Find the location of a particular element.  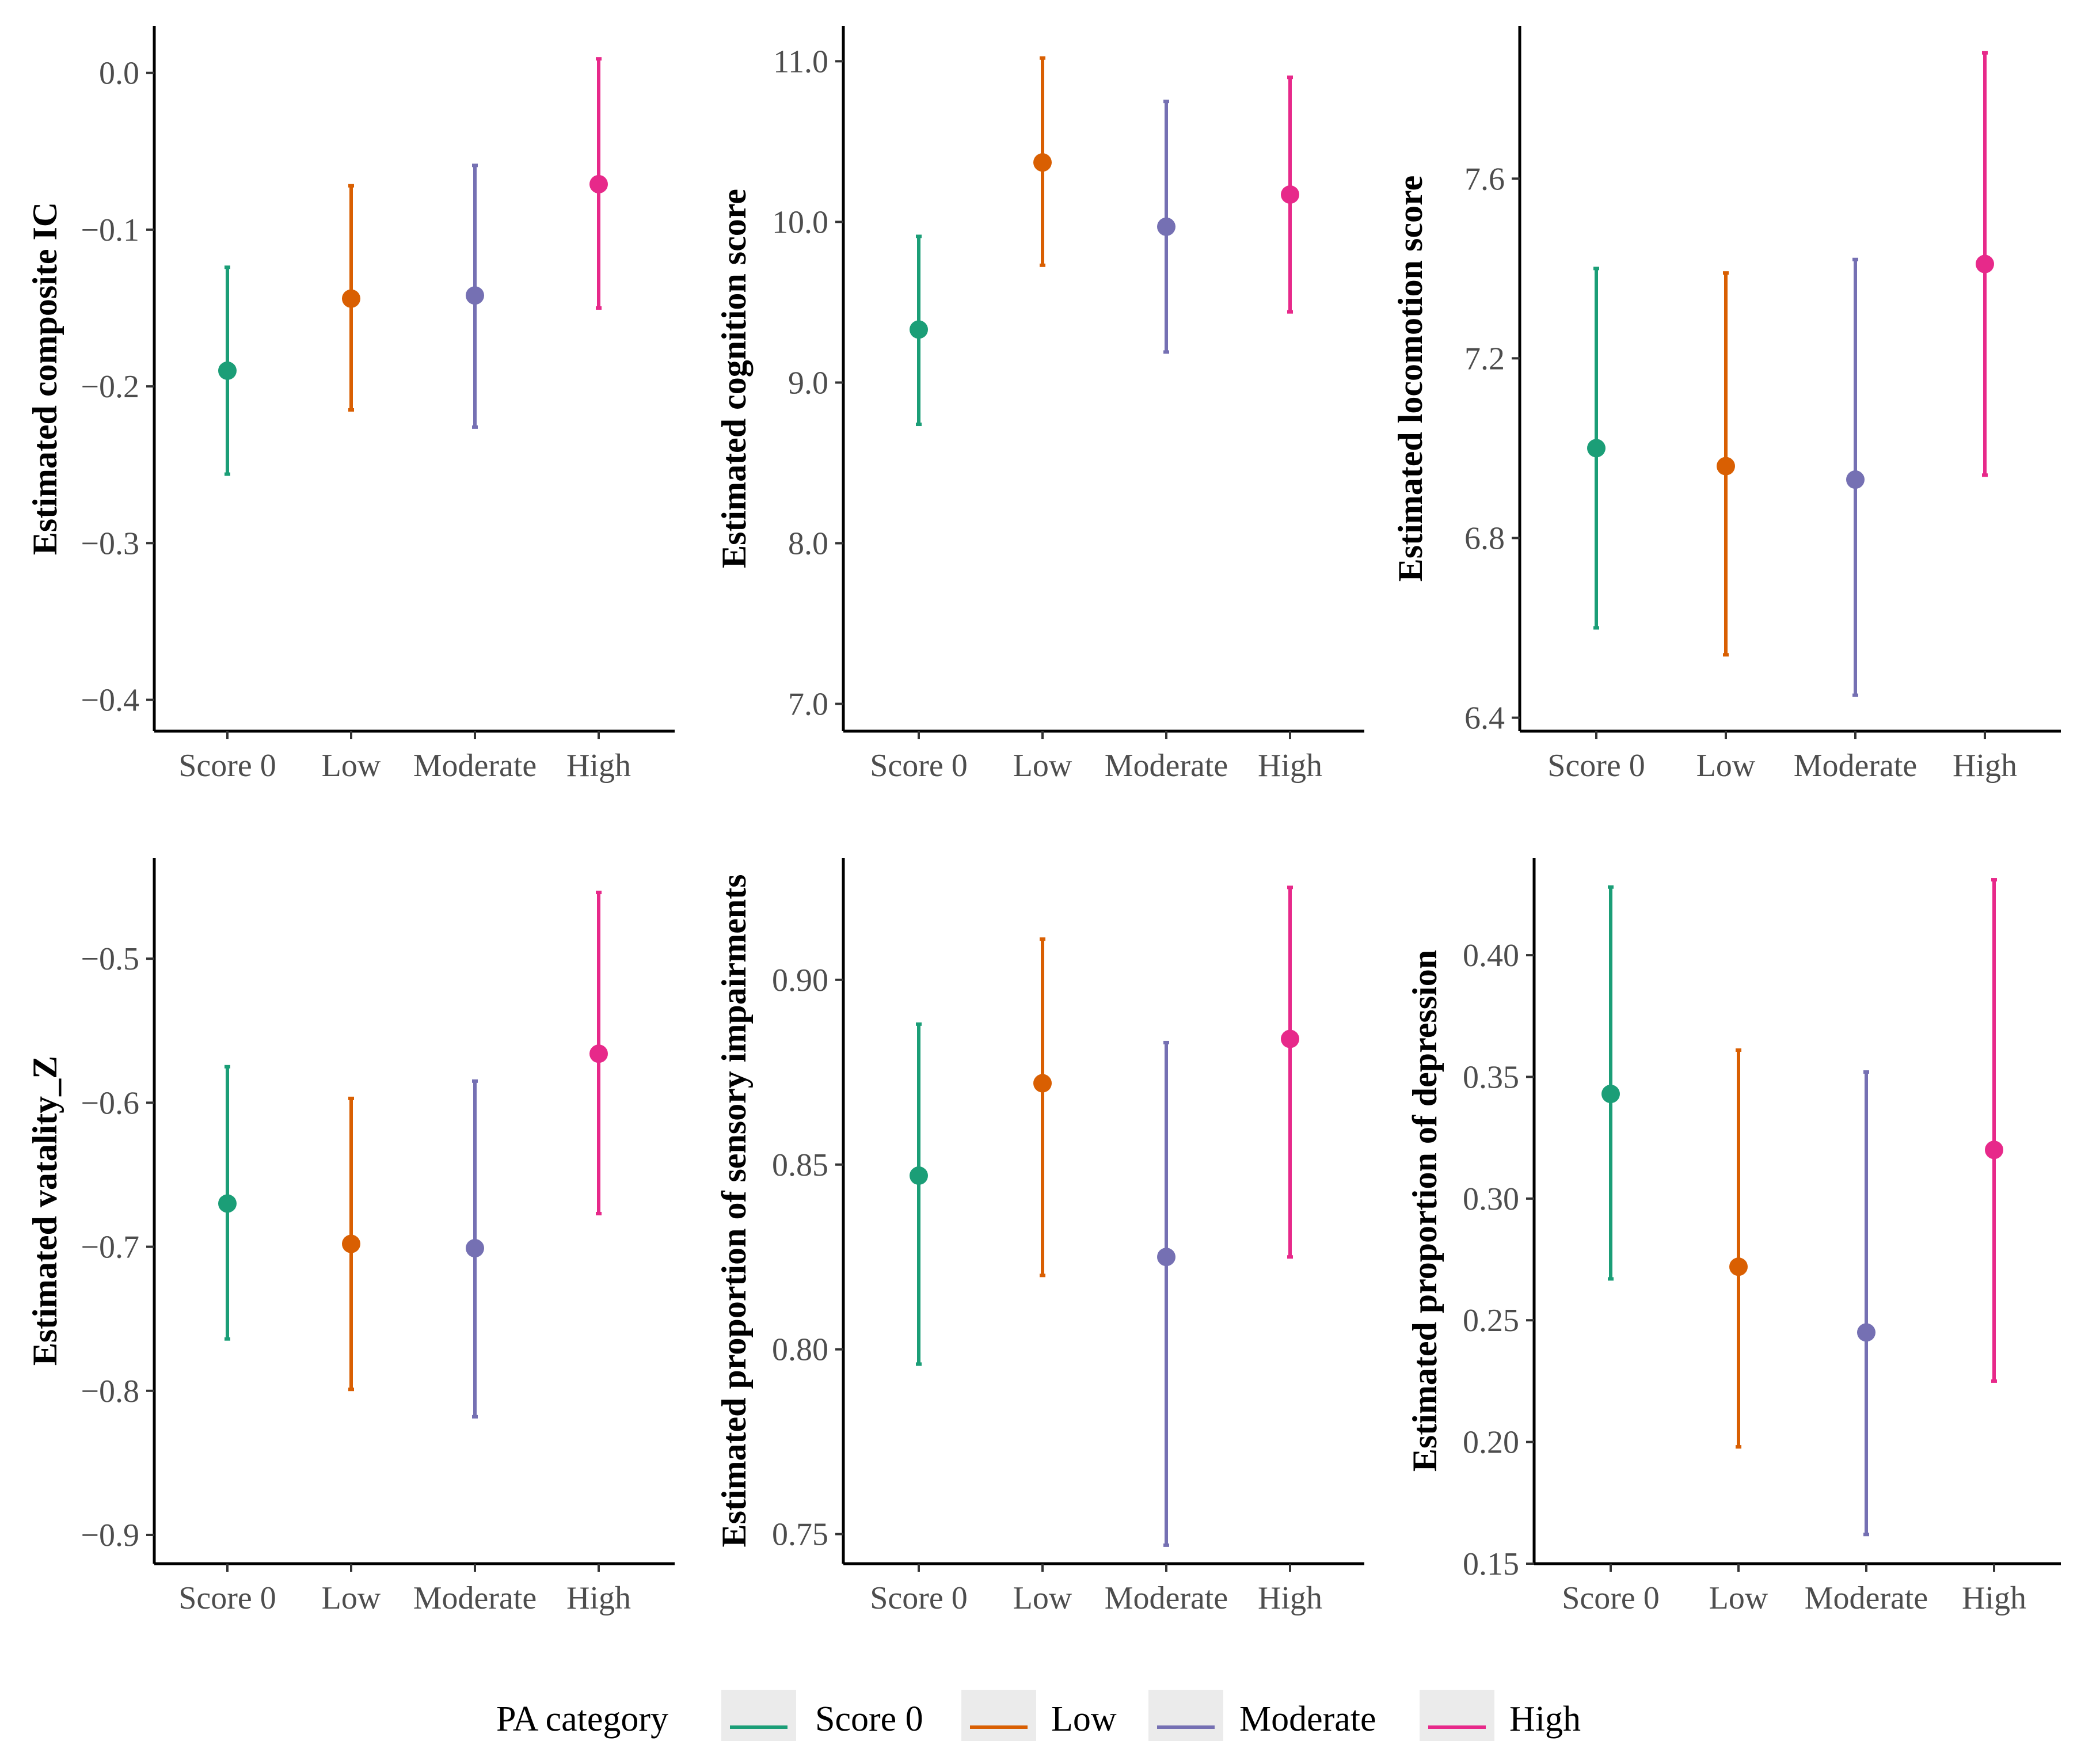

y-tick-label: −0.5 is located at coordinates (110, 959).